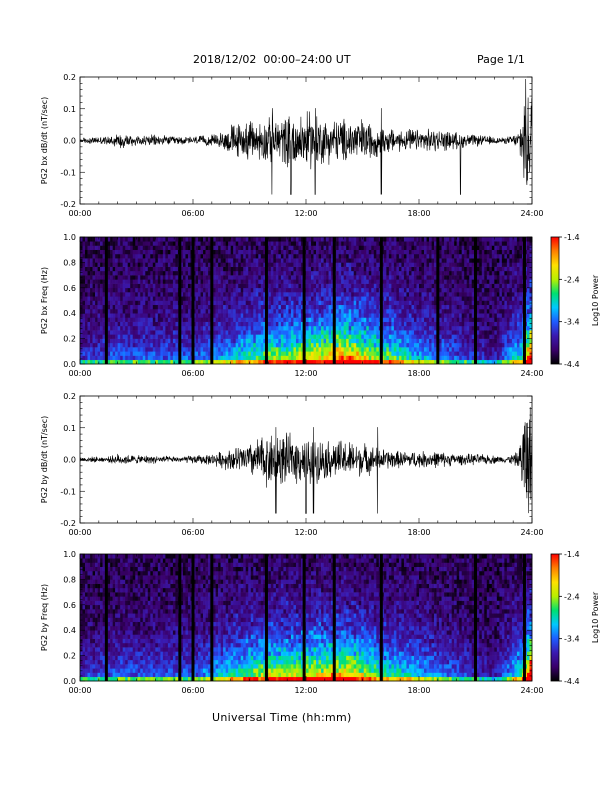 The image size is (612, 792). I want to click on y-axis-label: PG2 by Freq (Hz), so click(44, 617).